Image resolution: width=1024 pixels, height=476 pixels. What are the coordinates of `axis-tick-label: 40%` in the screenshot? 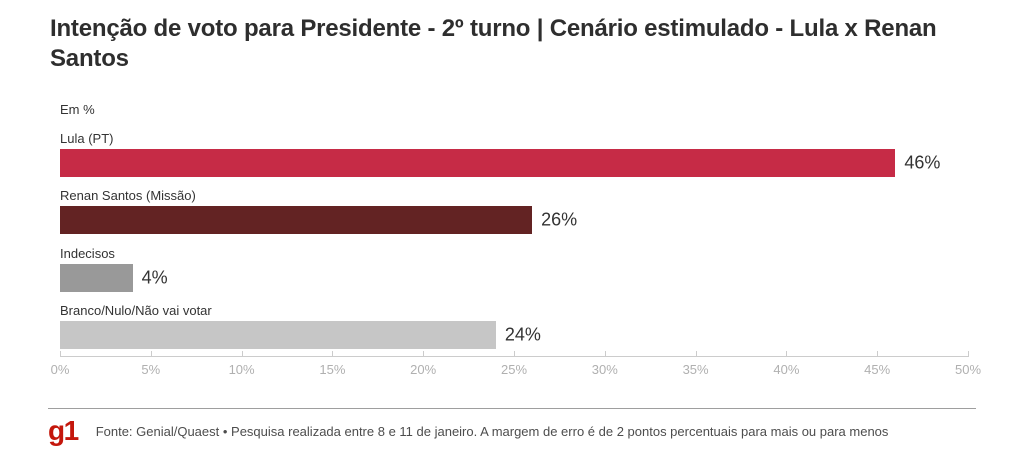 It's located at (786, 369).